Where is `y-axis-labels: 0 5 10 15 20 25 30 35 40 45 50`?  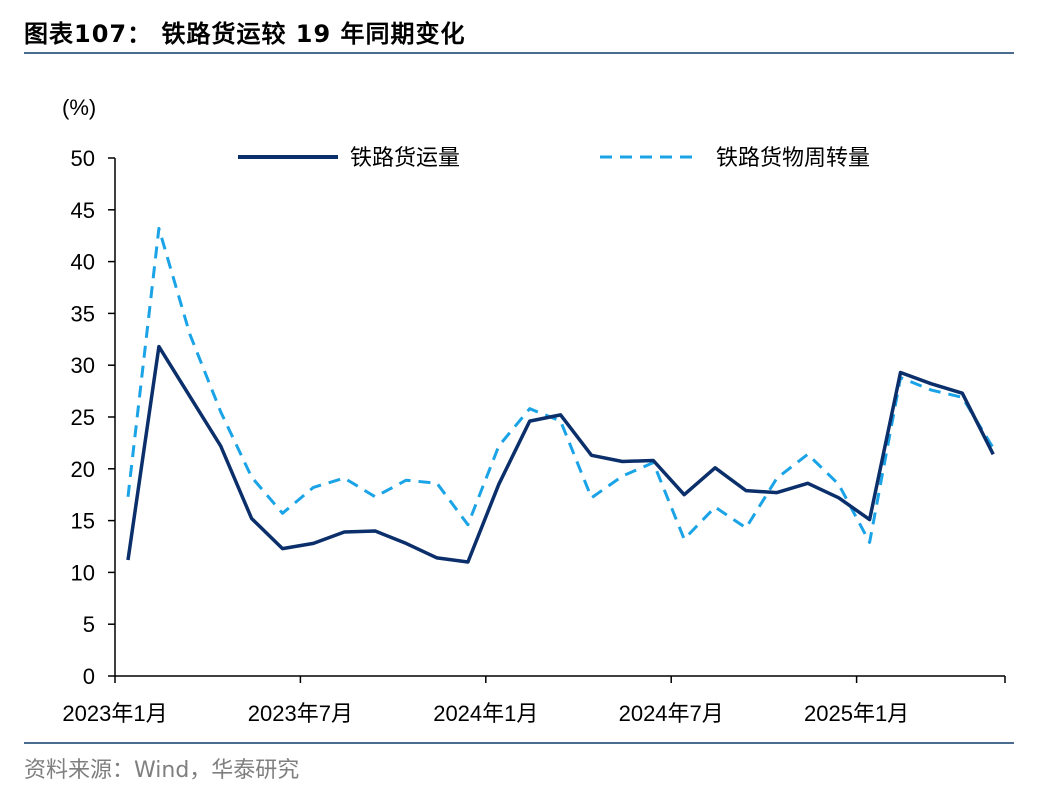 y-axis-labels: 0 5 10 15 20 25 30 35 40 45 50 is located at coordinates (83, 417).